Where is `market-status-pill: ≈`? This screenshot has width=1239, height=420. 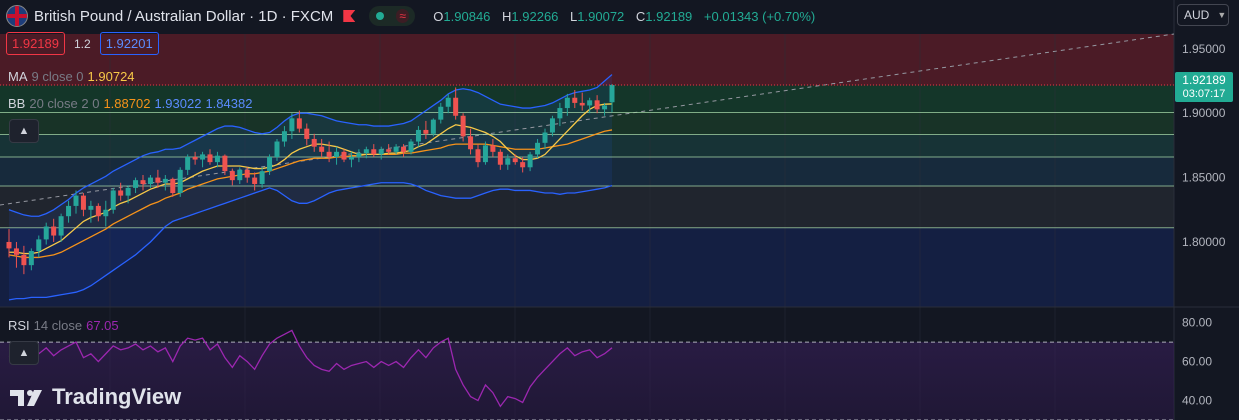 market-status-pill: ≈ is located at coordinates (392, 16).